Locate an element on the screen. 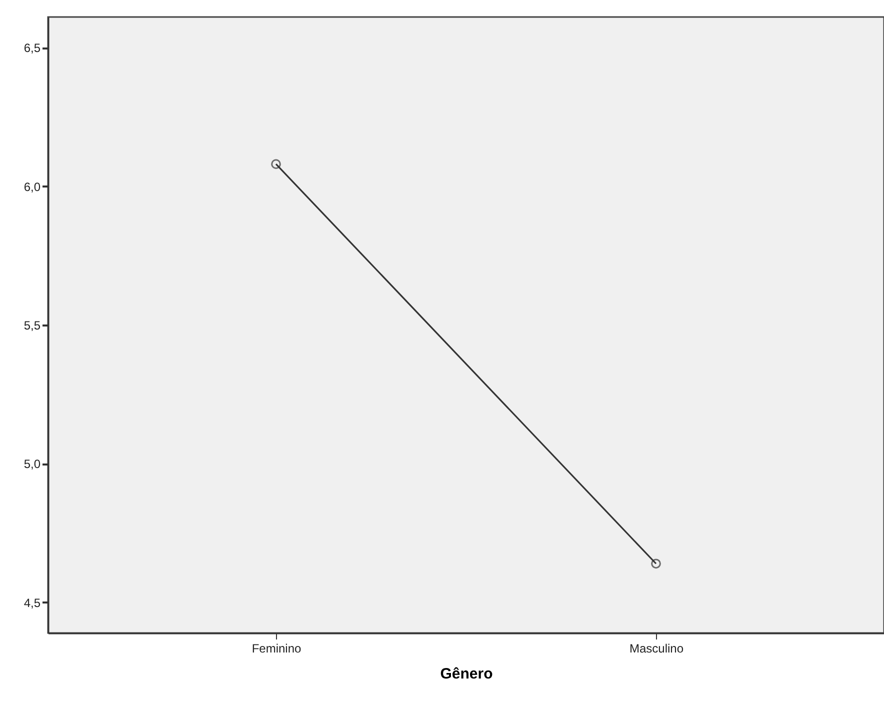 The height and width of the screenshot is (702, 884). x-tick-label: Masculino is located at coordinates (656, 649).